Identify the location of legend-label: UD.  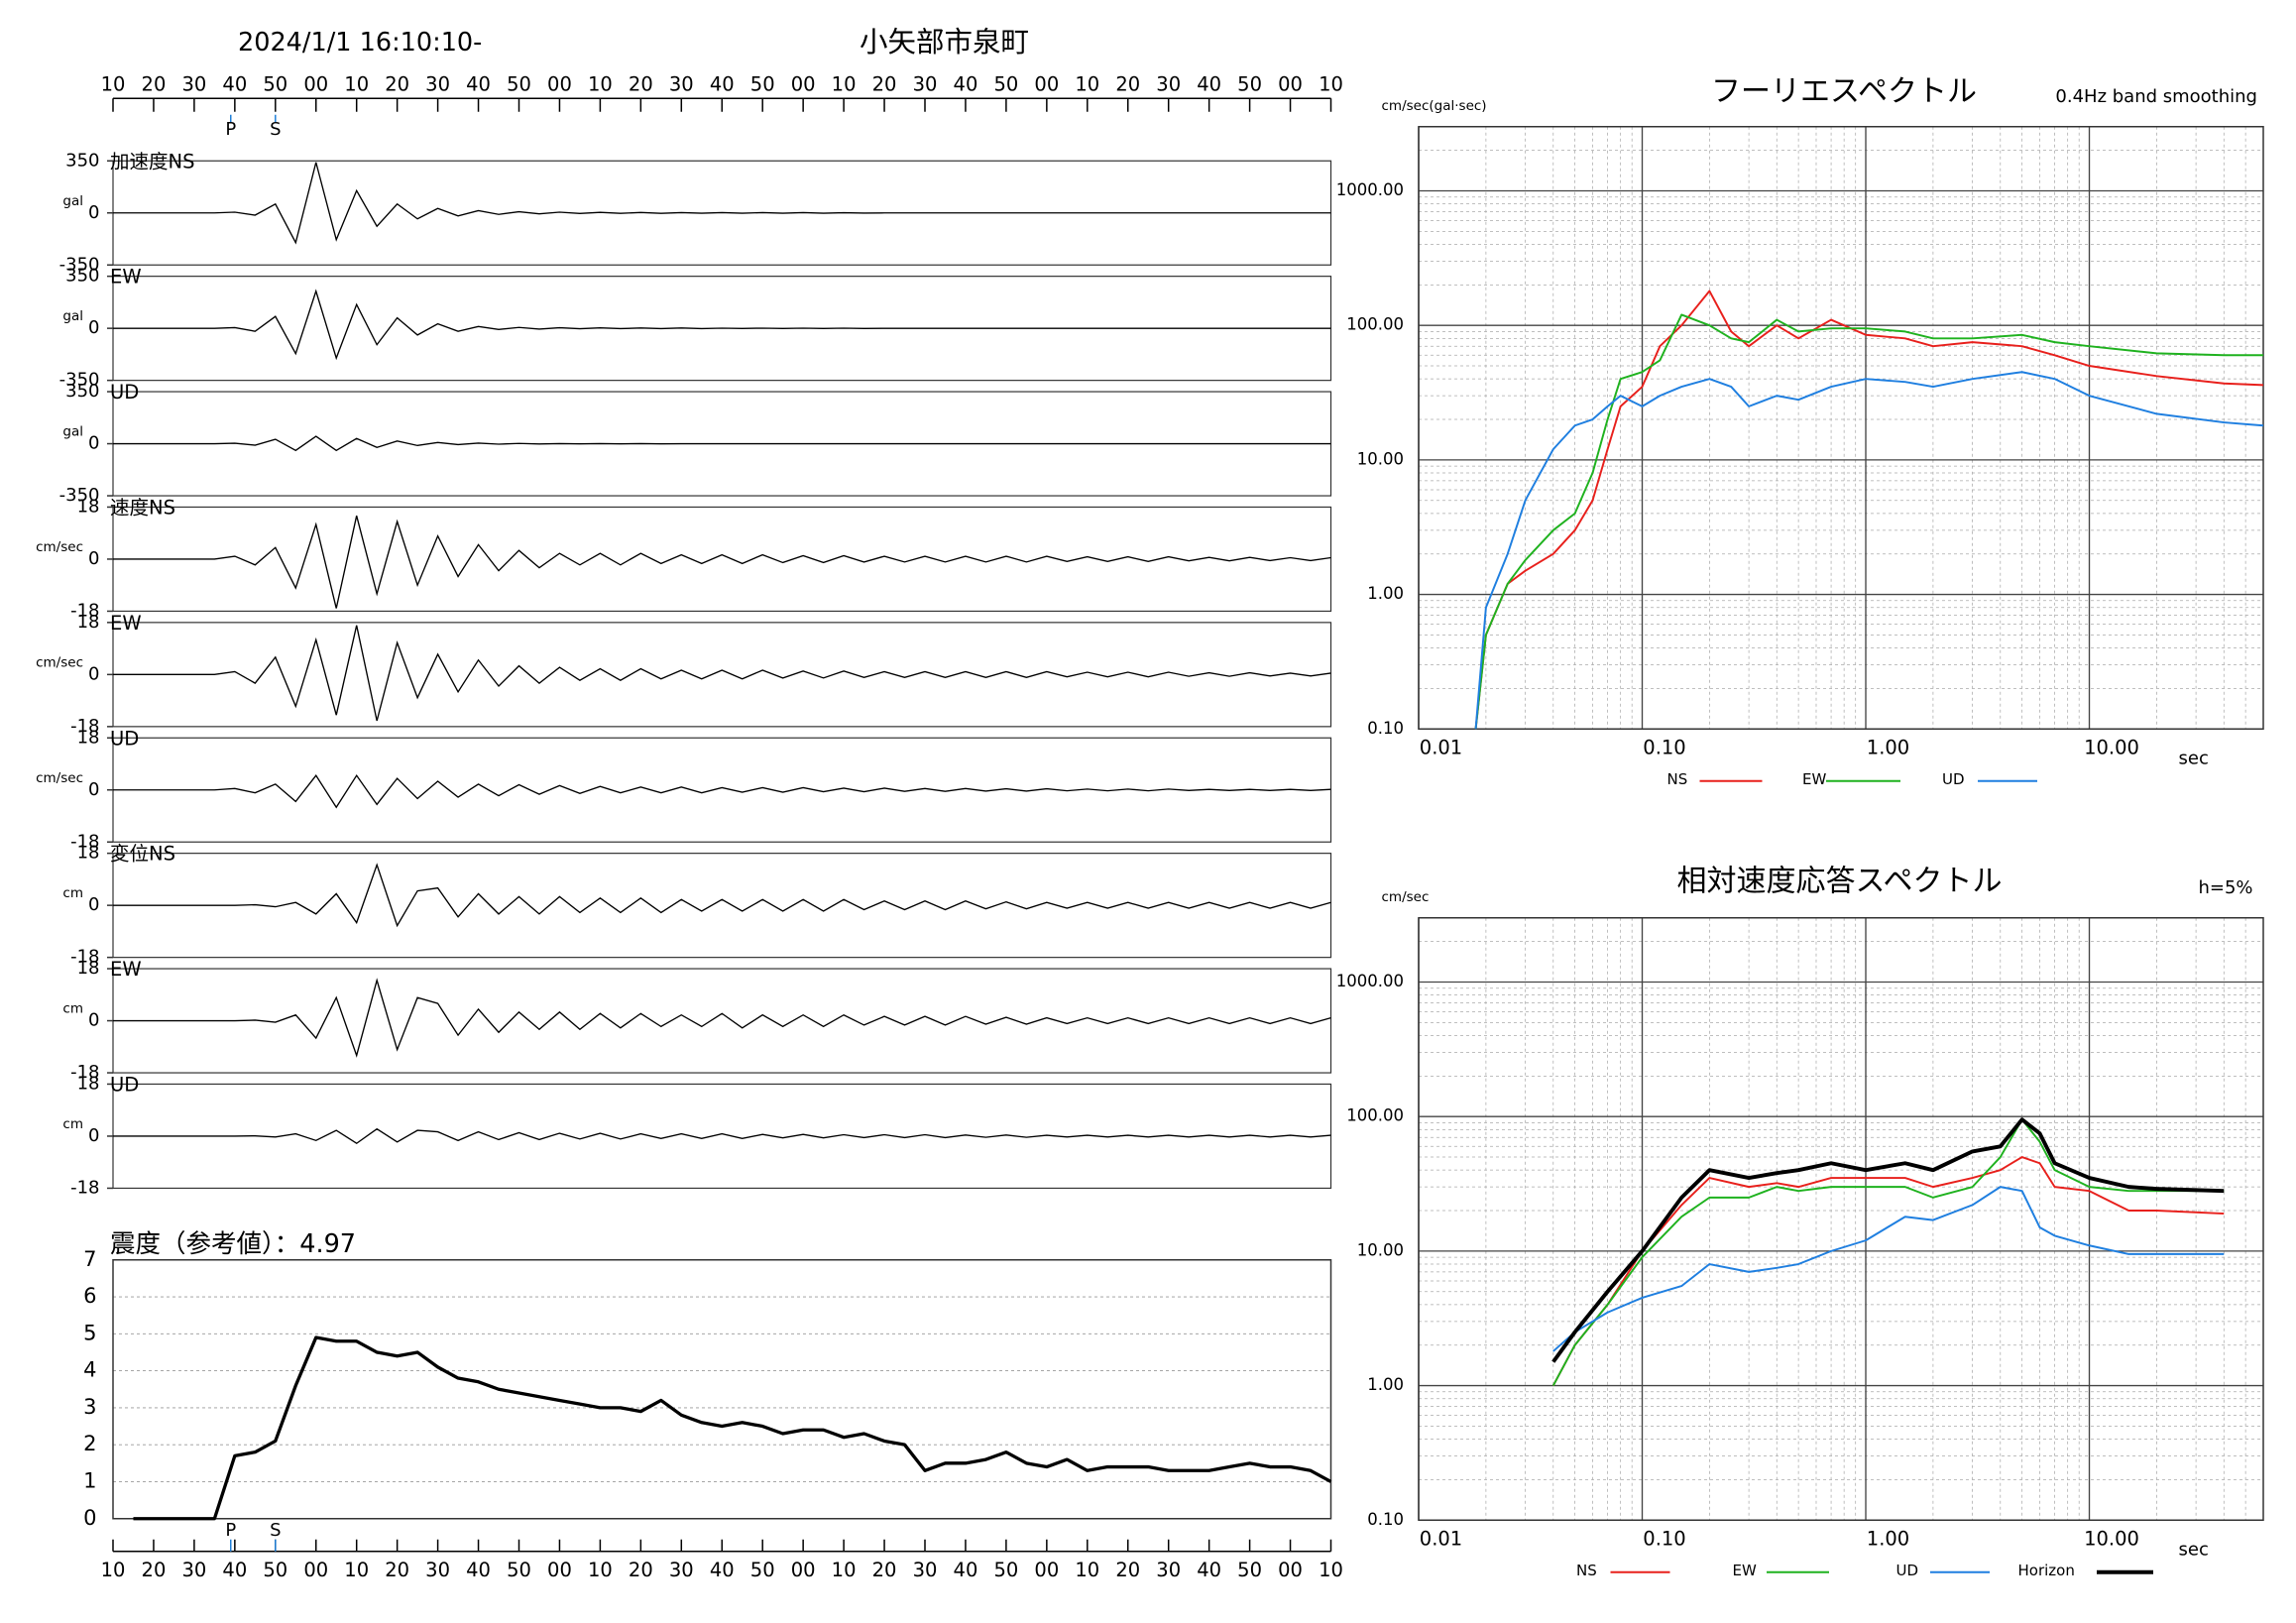
(1908, 1570).